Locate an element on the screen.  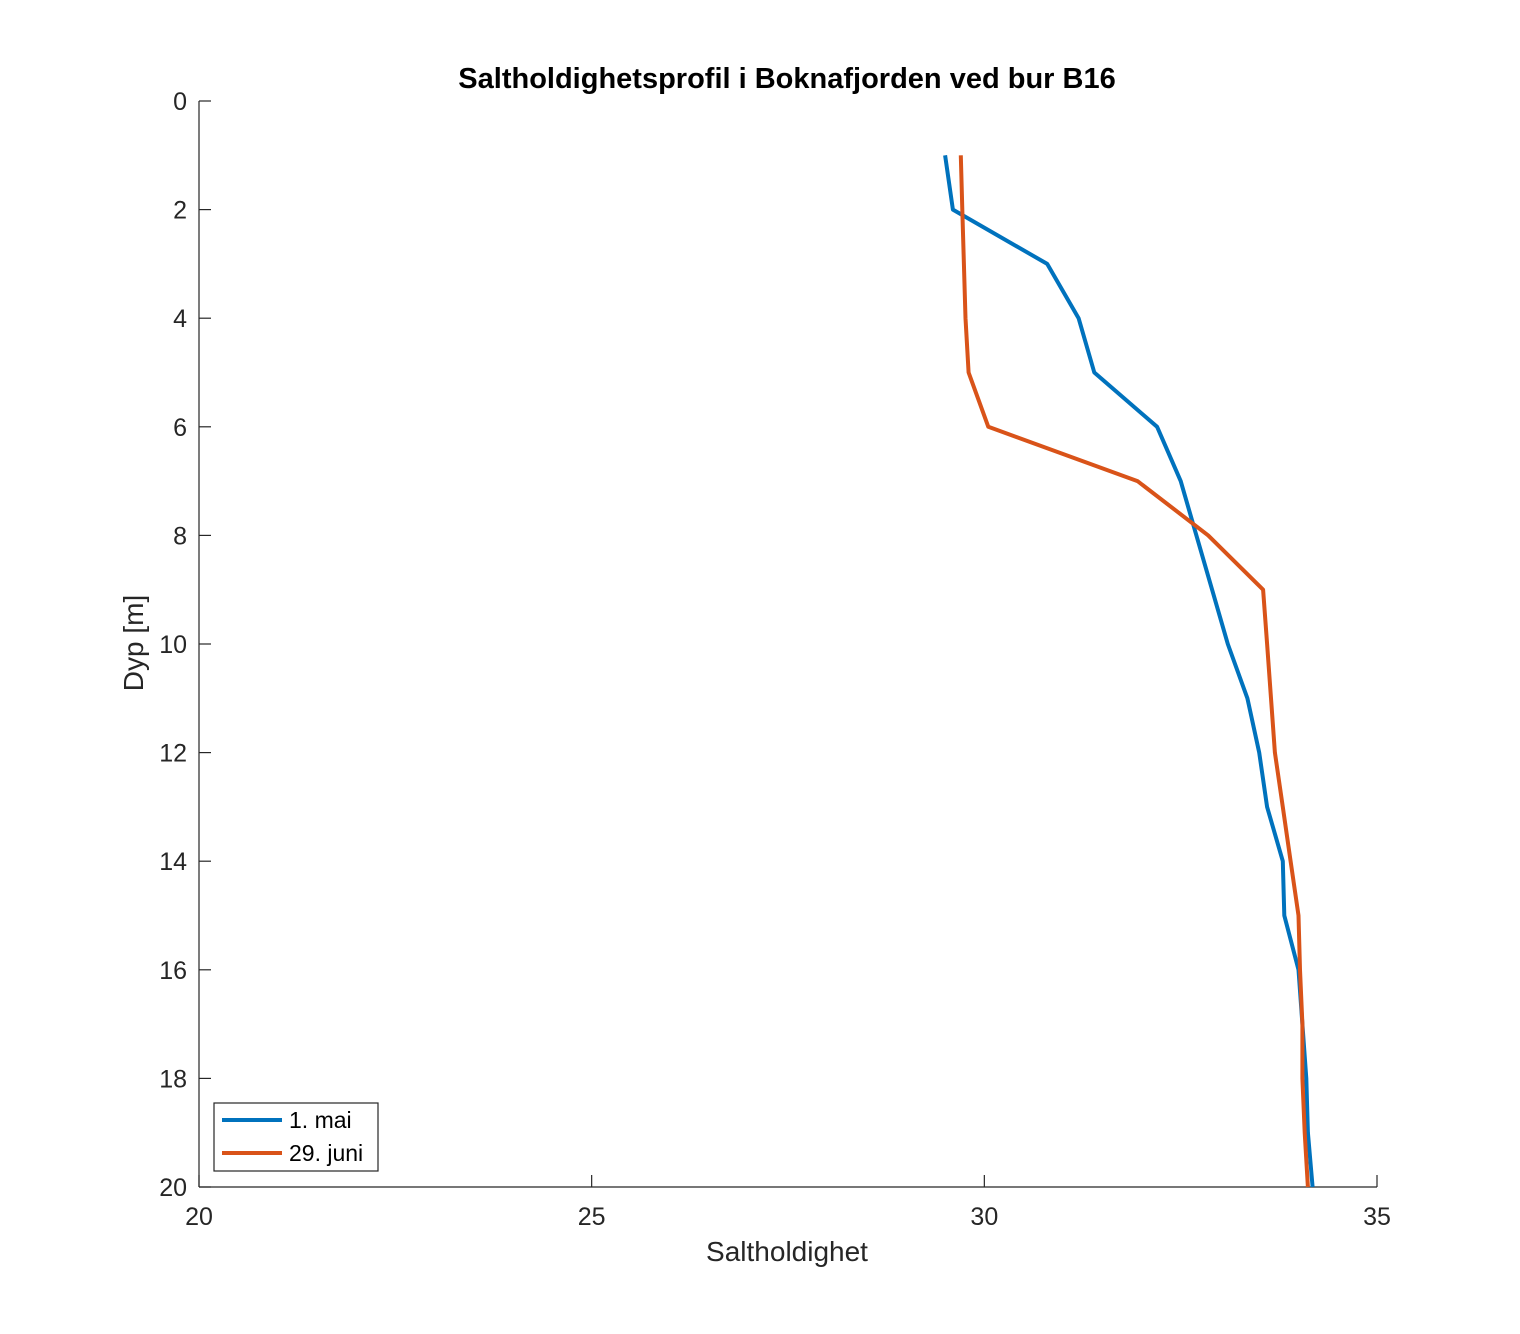
legend: 1. mai 29. juni is located at coordinates (296, 1137).